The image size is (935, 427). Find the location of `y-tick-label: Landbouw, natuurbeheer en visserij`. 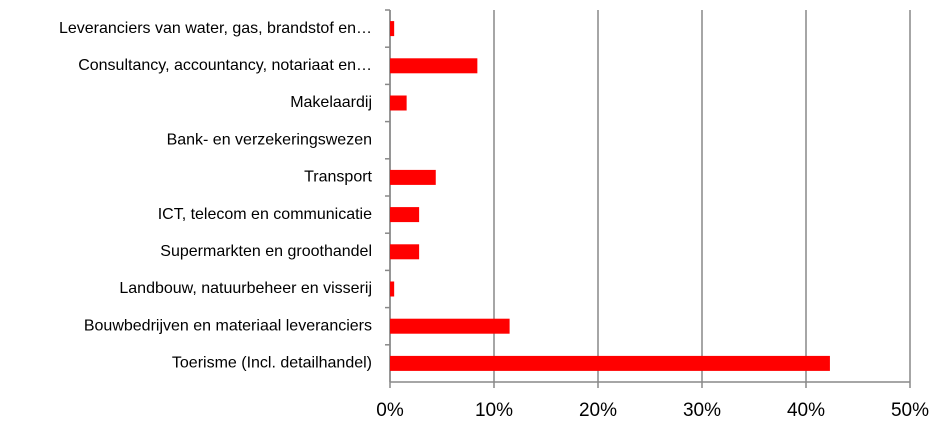

y-tick-label: Landbouw, natuurbeheer en visserij is located at coordinates (245, 288).